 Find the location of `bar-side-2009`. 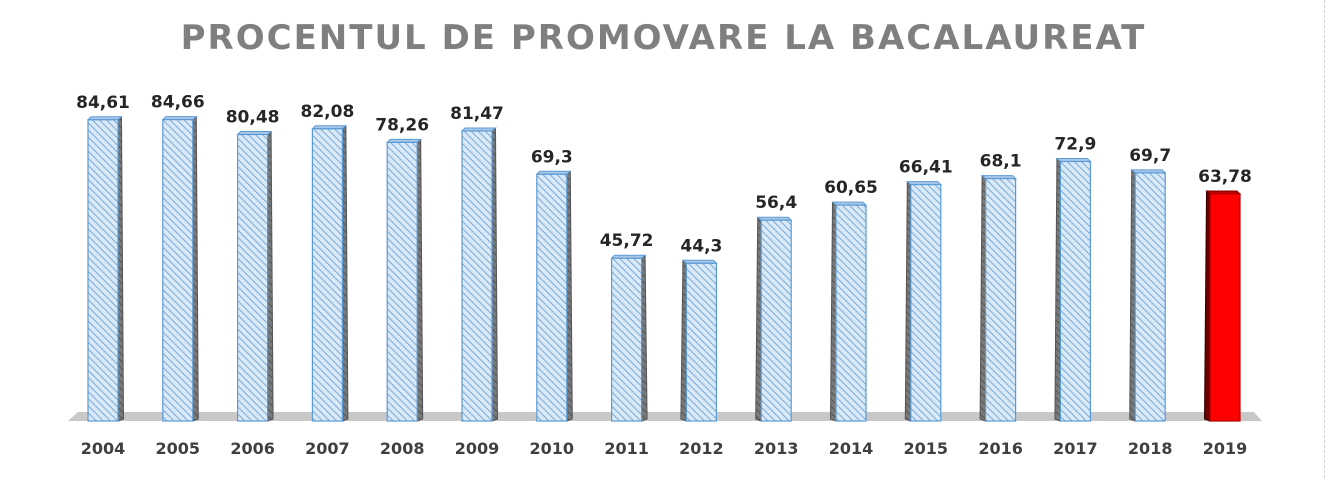

bar-side-2009 is located at coordinates (495, 275).